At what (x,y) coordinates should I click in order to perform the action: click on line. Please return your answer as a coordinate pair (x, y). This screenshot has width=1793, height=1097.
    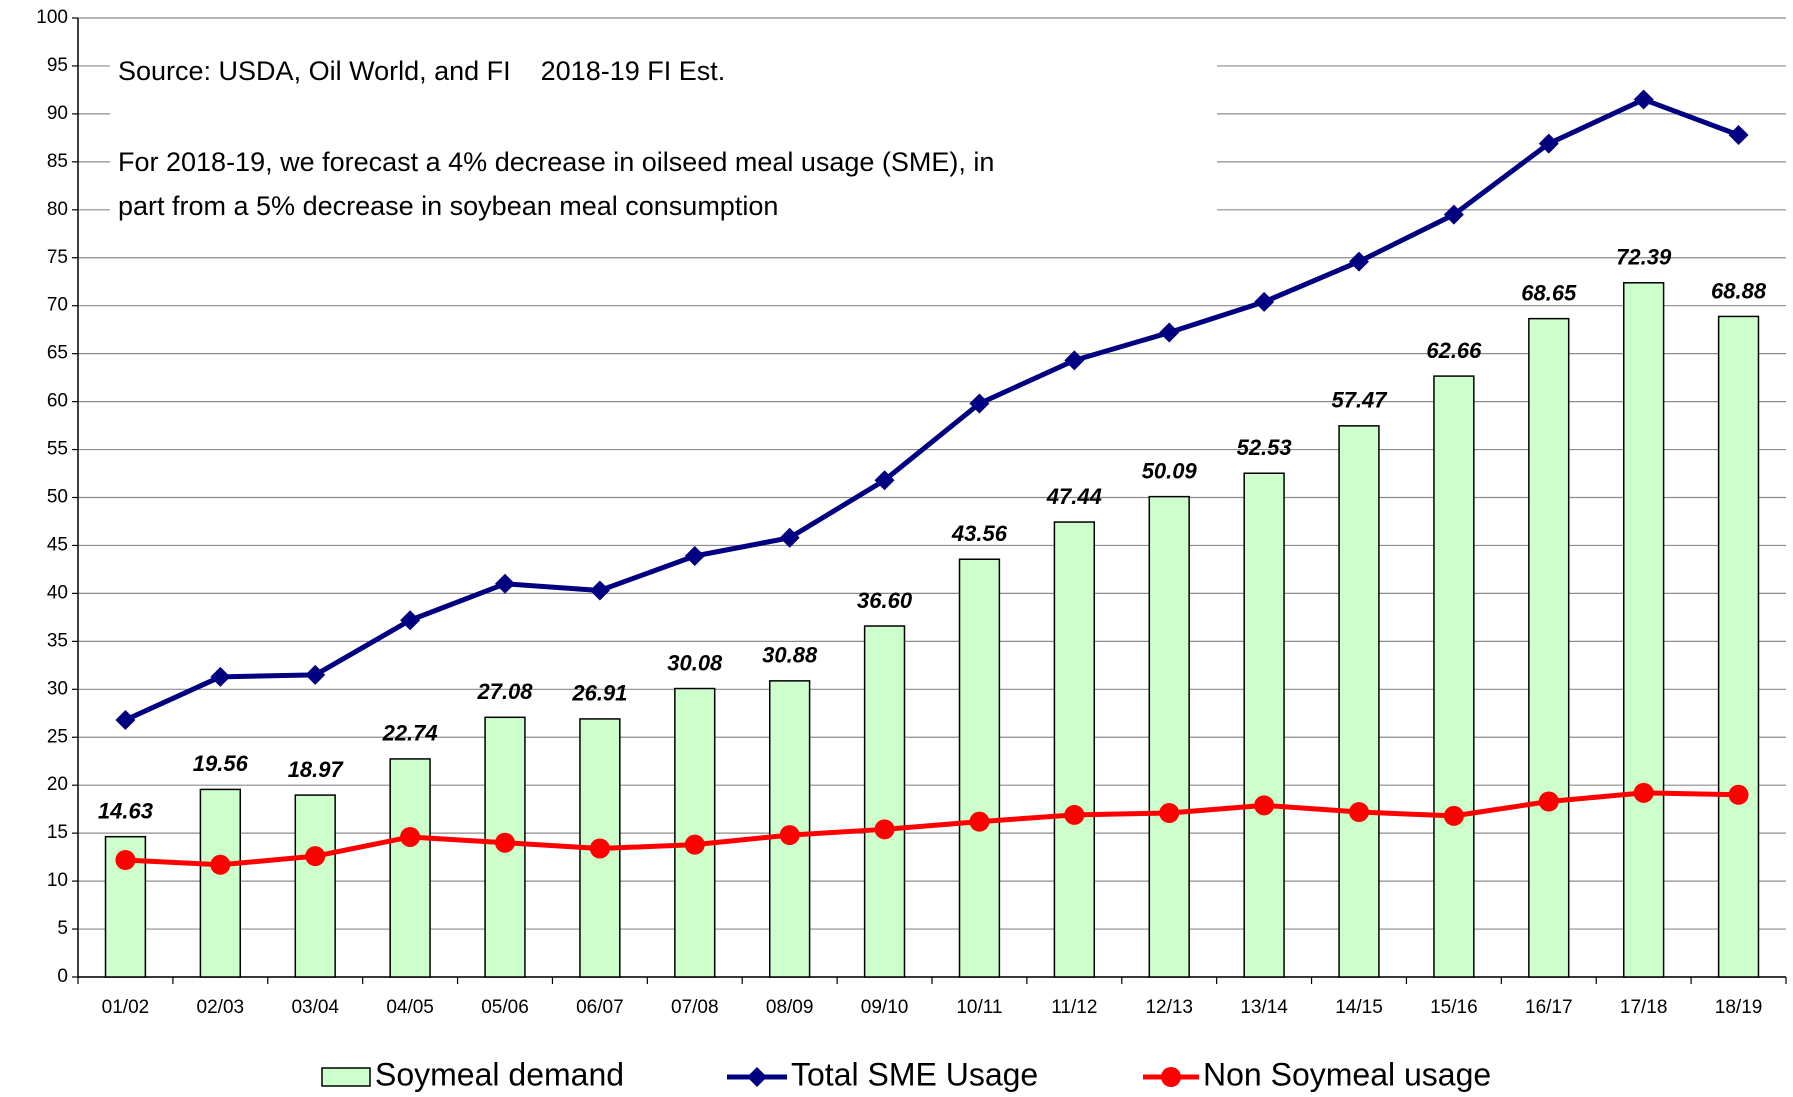
    Looking at the image, I should click on (932, 829).